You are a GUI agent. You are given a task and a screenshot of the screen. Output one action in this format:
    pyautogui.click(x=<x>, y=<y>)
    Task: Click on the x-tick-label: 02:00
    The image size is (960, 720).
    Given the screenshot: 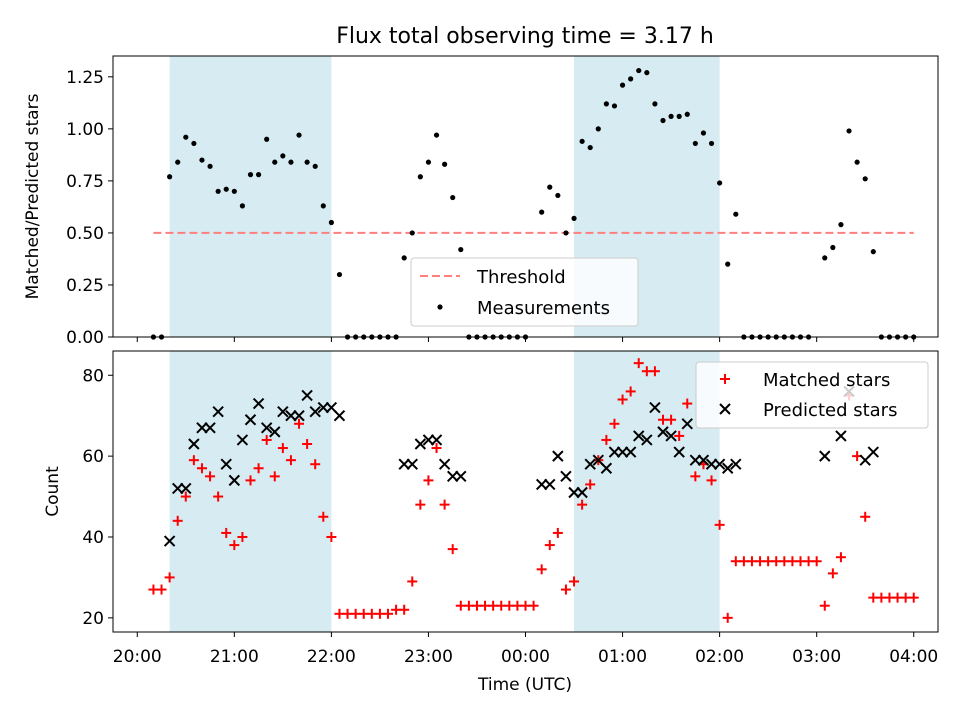 What is the action you would take?
    pyautogui.click(x=719, y=657)
    